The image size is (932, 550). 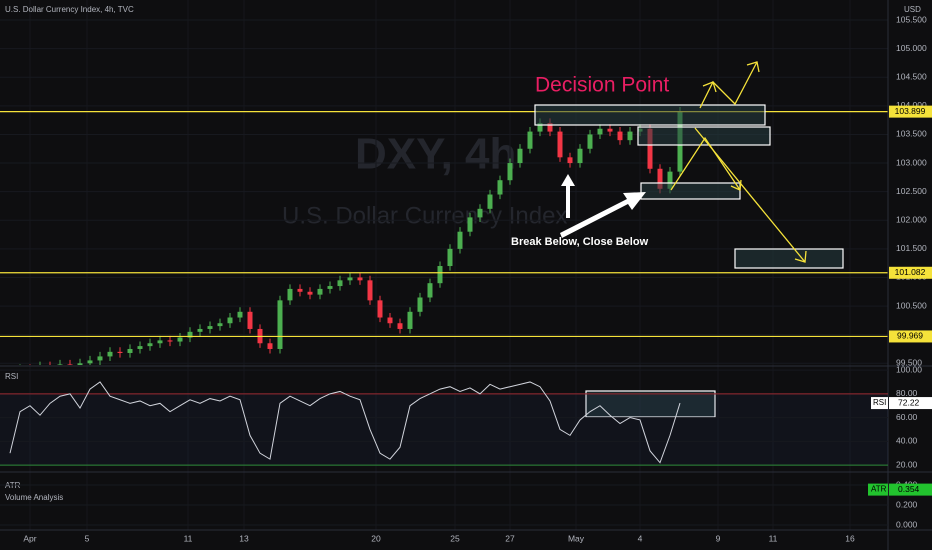 I want to click on value-label-name: ATR, so click(x=879, y=489).